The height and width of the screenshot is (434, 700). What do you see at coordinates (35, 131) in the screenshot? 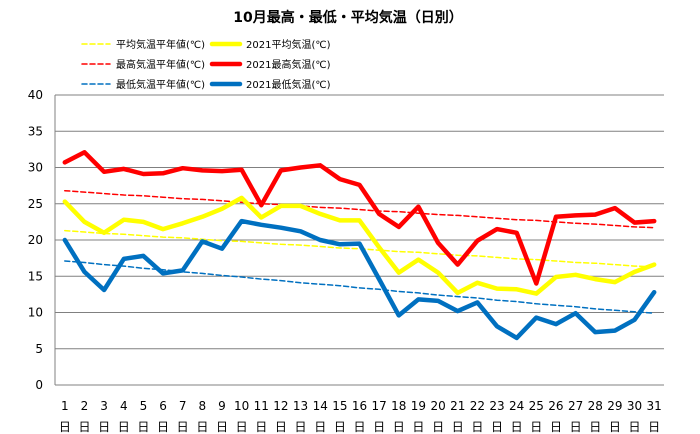
I see `y-tick-label: 35` at bounding box center [35, 131].